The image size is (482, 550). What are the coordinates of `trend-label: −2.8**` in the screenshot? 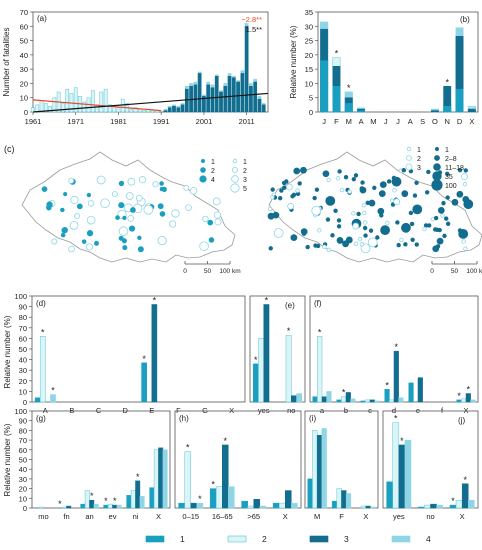 It's located at (251, 19).